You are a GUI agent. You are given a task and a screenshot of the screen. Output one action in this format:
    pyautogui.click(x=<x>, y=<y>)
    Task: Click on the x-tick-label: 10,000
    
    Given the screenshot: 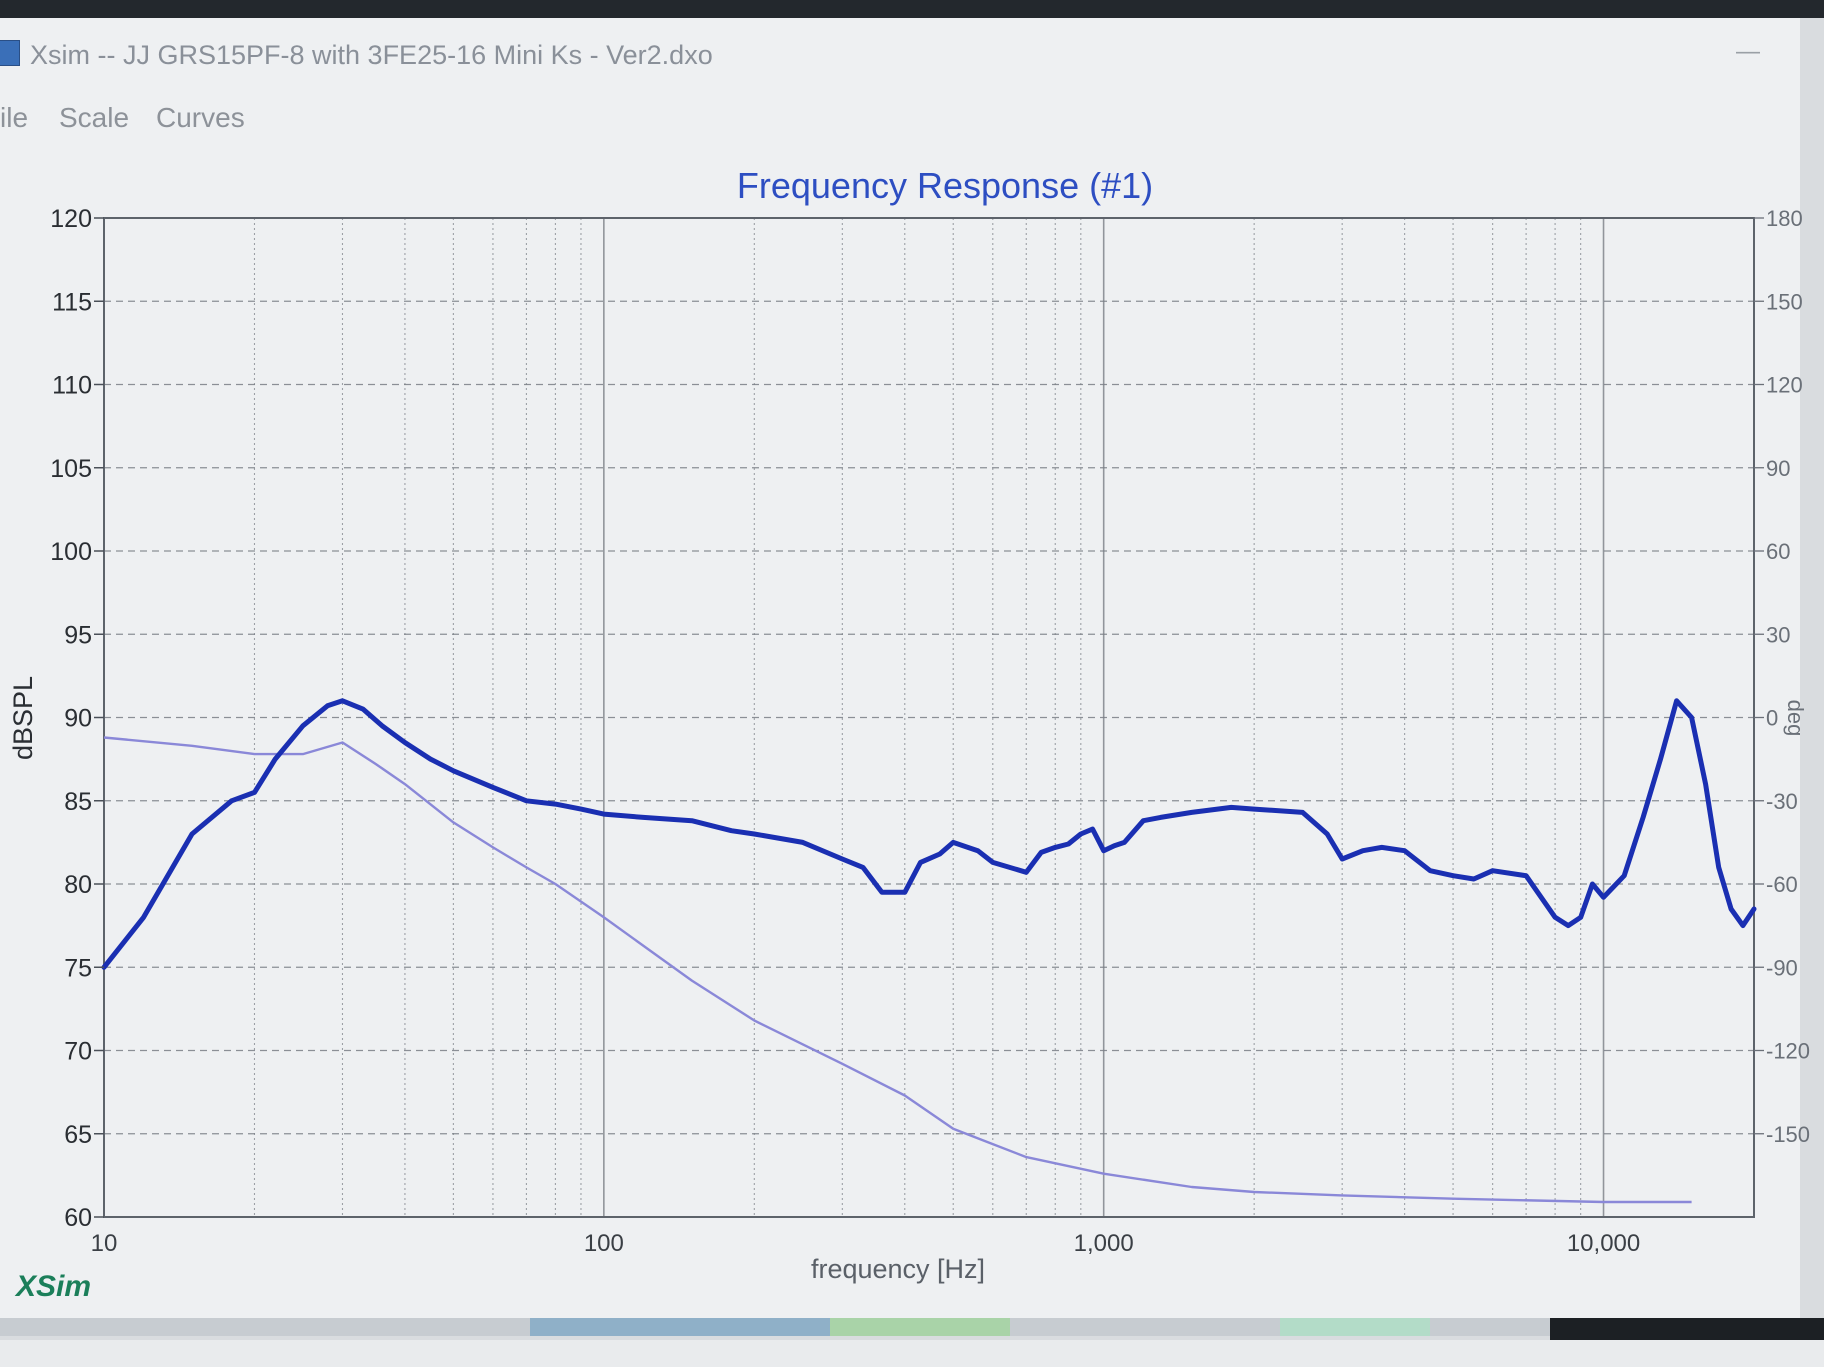 What is the action you would take?
    pyautogui.click(x=1603, y=1243)
    